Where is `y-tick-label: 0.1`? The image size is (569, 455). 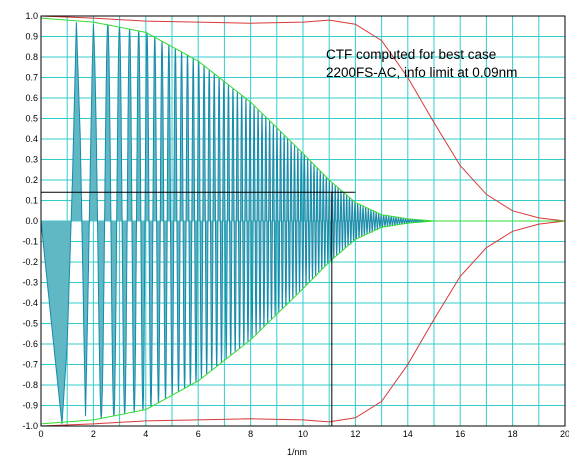 y-tick-label: 0.1 is located at coordinates (31, 201).